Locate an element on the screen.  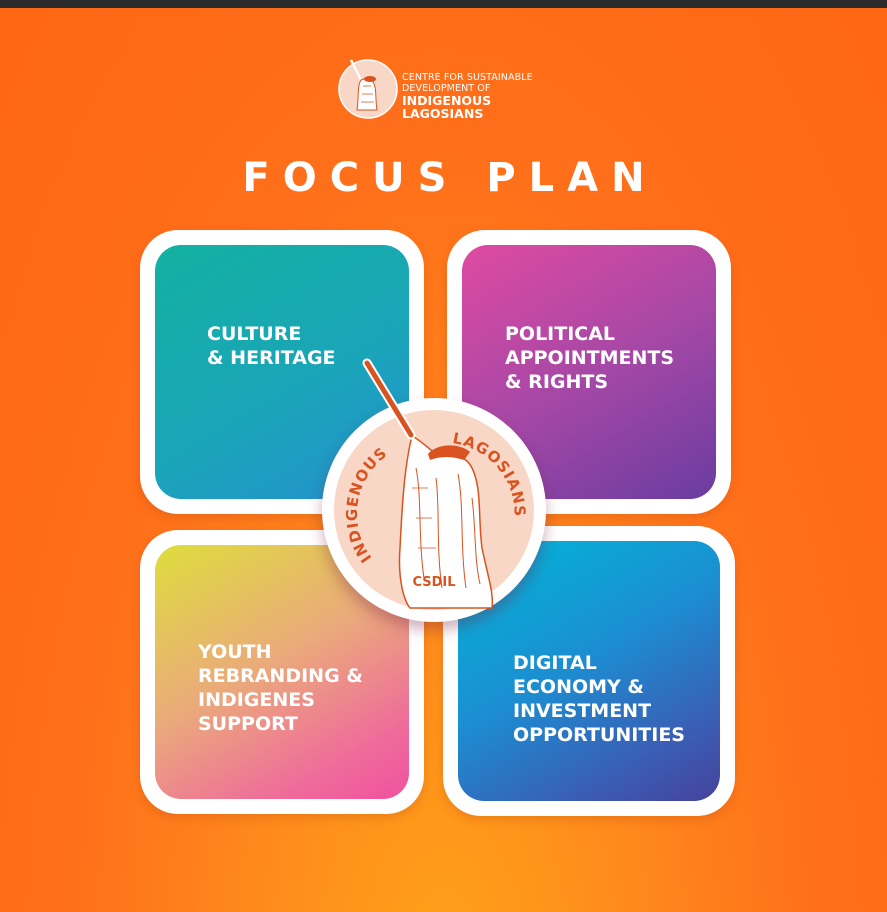
brand-line-1: CENTRE FOR SUSTAINABLE is located at coordinates (467, 77).